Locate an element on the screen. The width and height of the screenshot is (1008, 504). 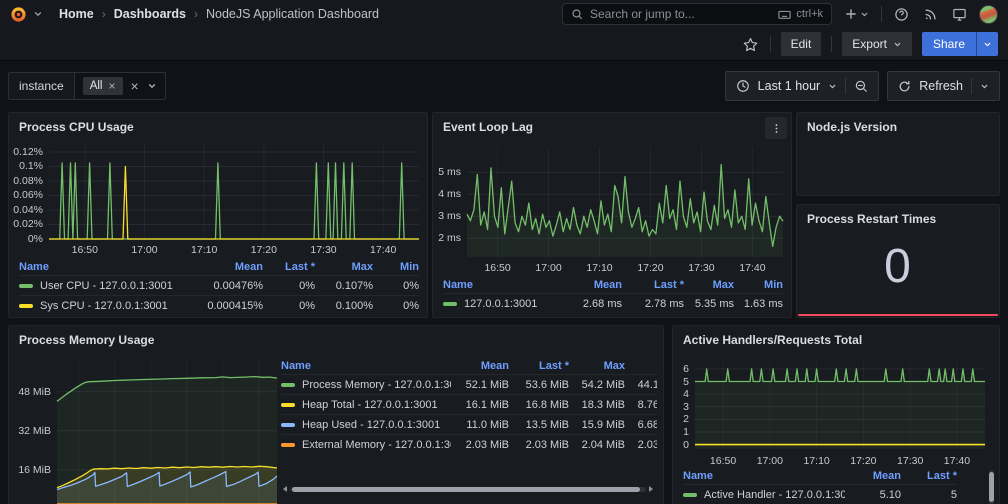
series-toggle: Sys CPU - 127.0.0.1:3001 is located at coordinates (110, 306).